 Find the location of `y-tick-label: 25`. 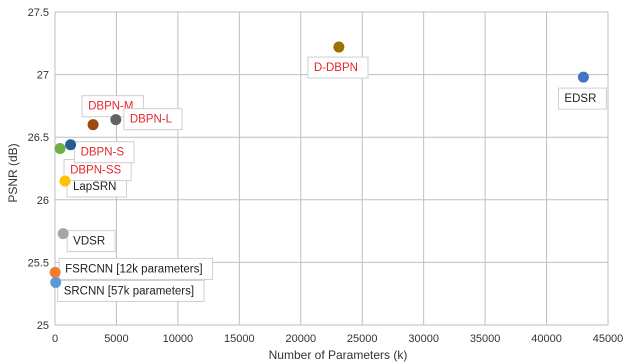

y-tick-label: 25 is located at coordinates (43, 326).